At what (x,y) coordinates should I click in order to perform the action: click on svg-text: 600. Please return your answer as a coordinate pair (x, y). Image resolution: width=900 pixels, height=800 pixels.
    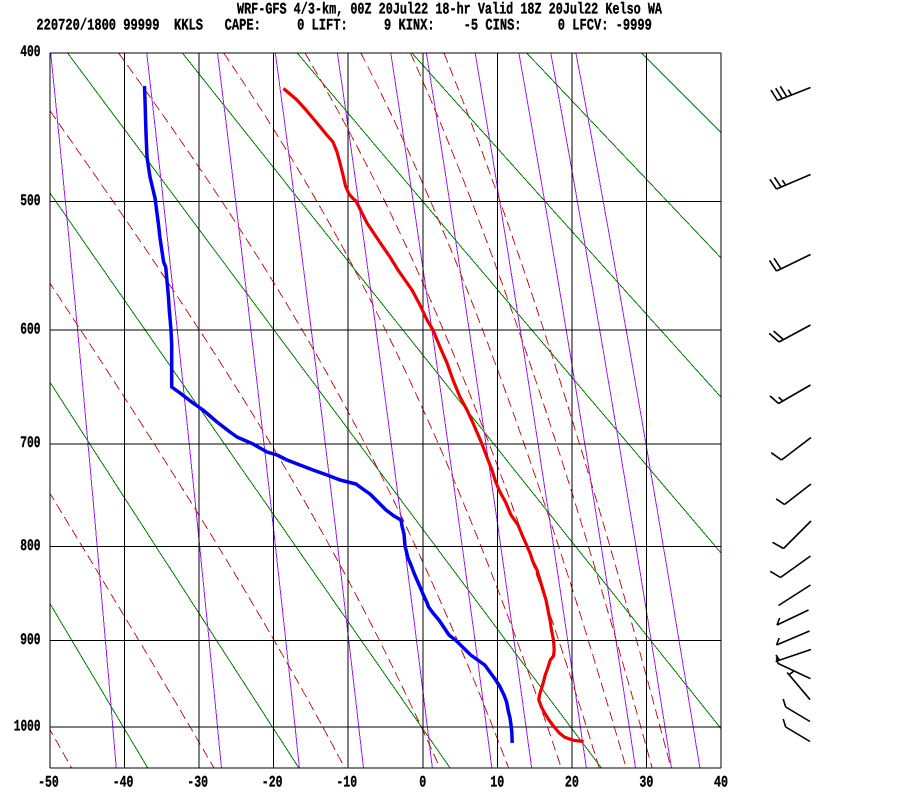
    Looking at the image, I should click on (30, 329).